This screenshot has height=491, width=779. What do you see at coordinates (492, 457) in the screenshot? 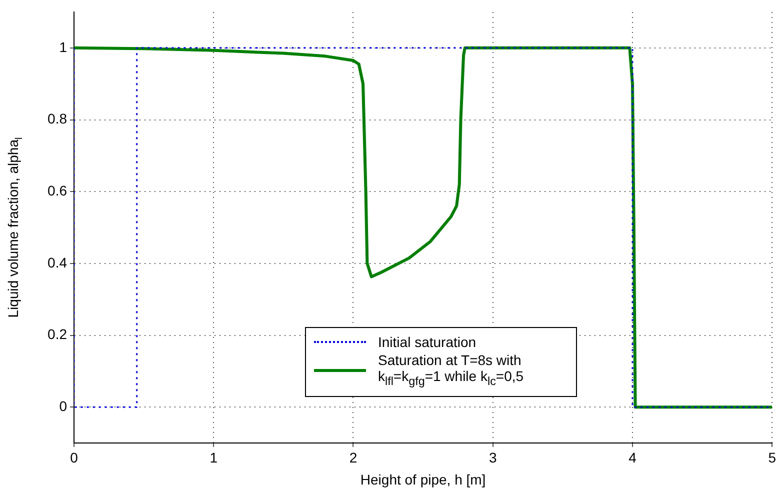
I see `x-tick-label: 3` at bounding box center [492, 457].